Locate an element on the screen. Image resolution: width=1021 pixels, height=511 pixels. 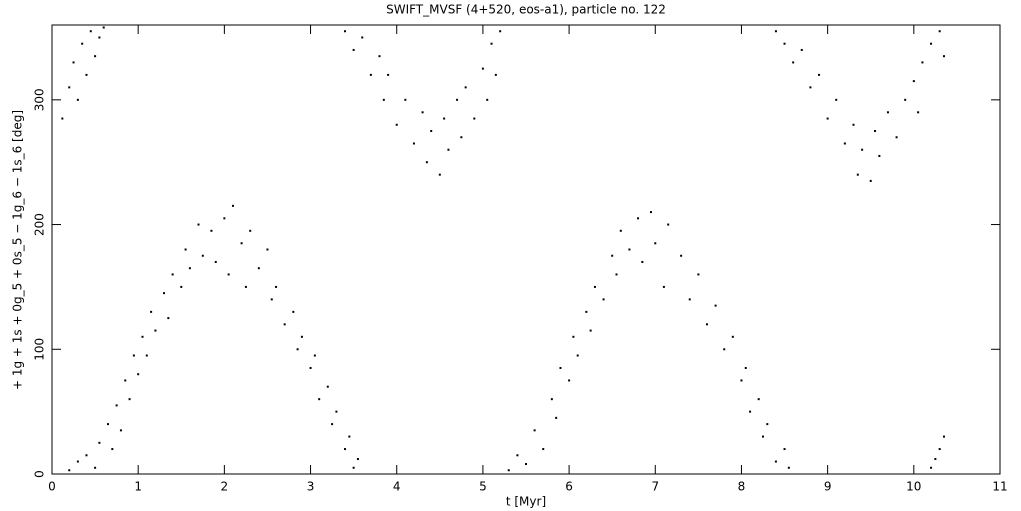
x-tick-label: 9 is located at coordinates (828, 487).